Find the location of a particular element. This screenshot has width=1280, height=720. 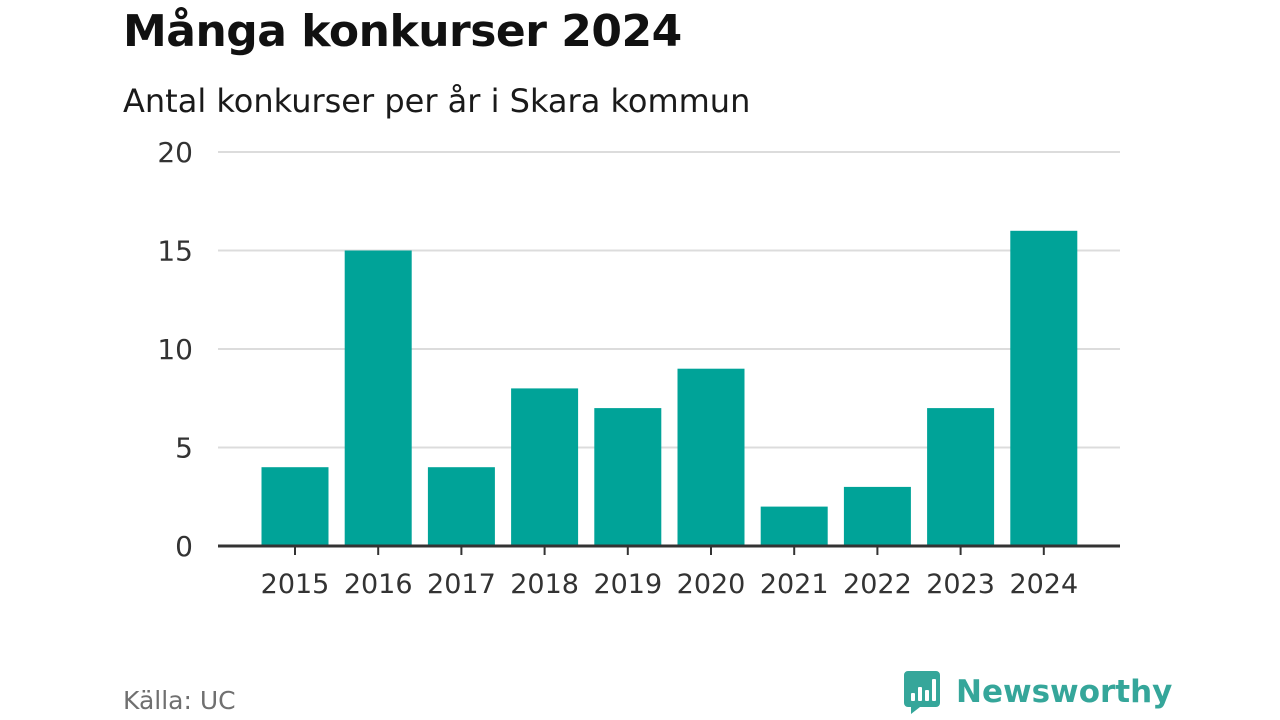

x-tick-label: 2015 is located at coordinates (295, 584).